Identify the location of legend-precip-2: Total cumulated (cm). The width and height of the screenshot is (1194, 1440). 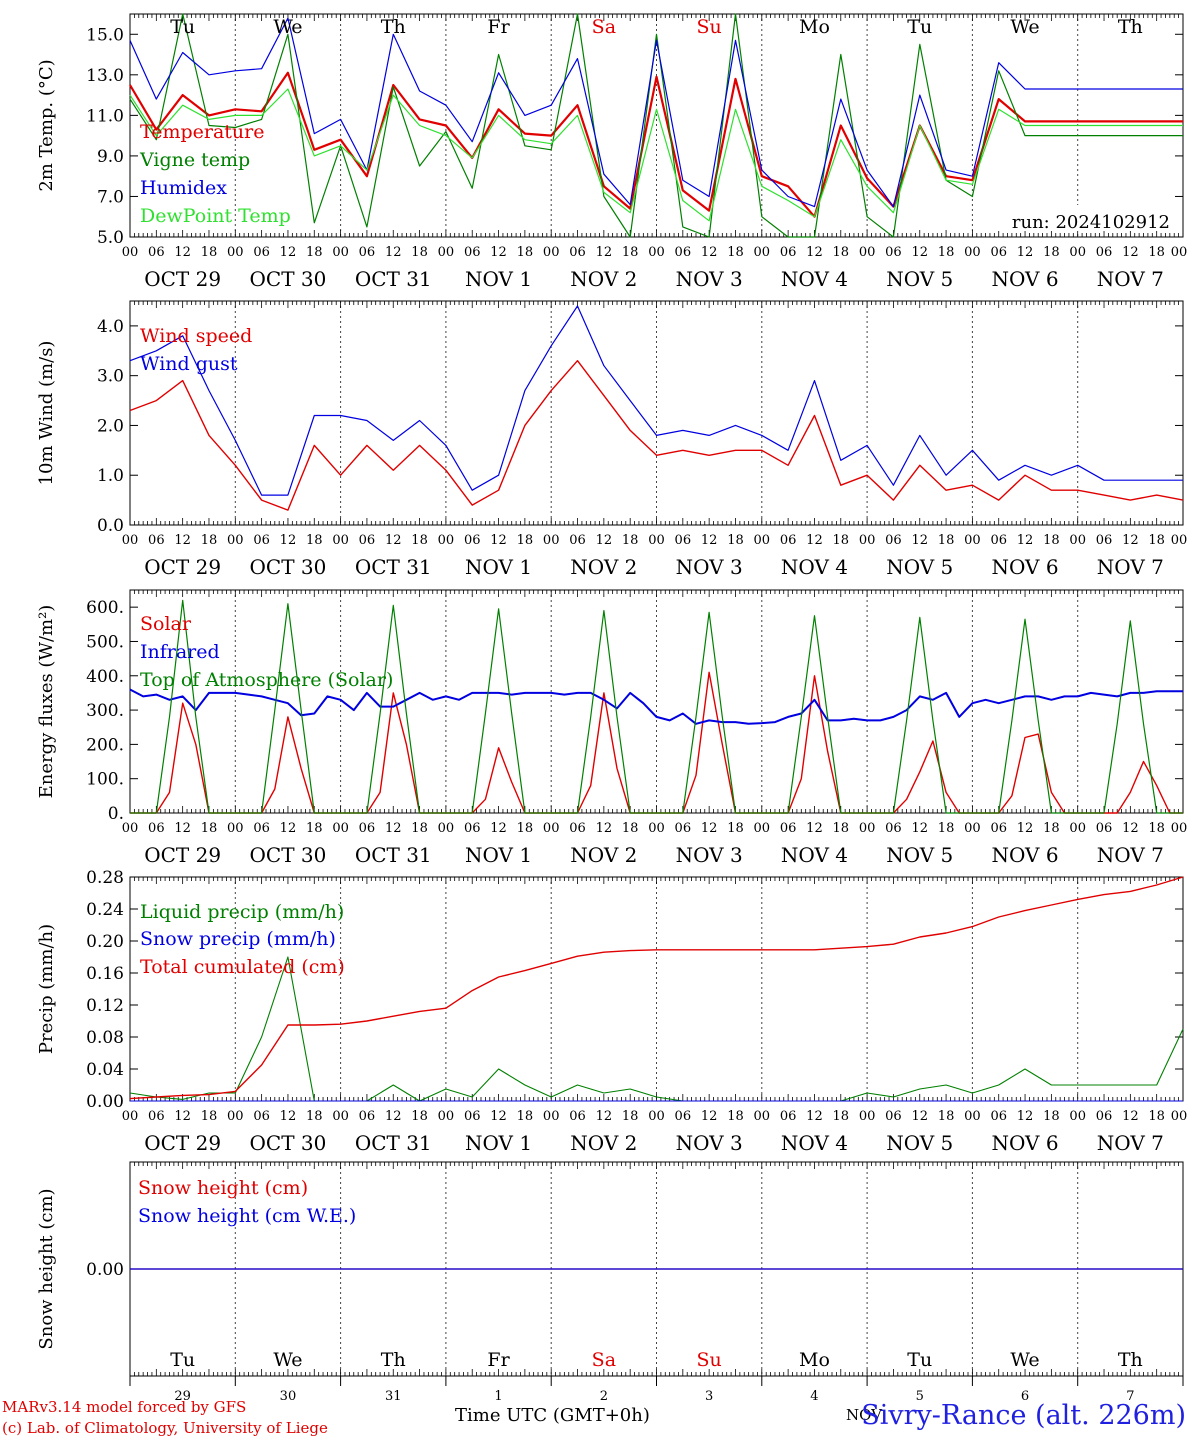
(242, 967).